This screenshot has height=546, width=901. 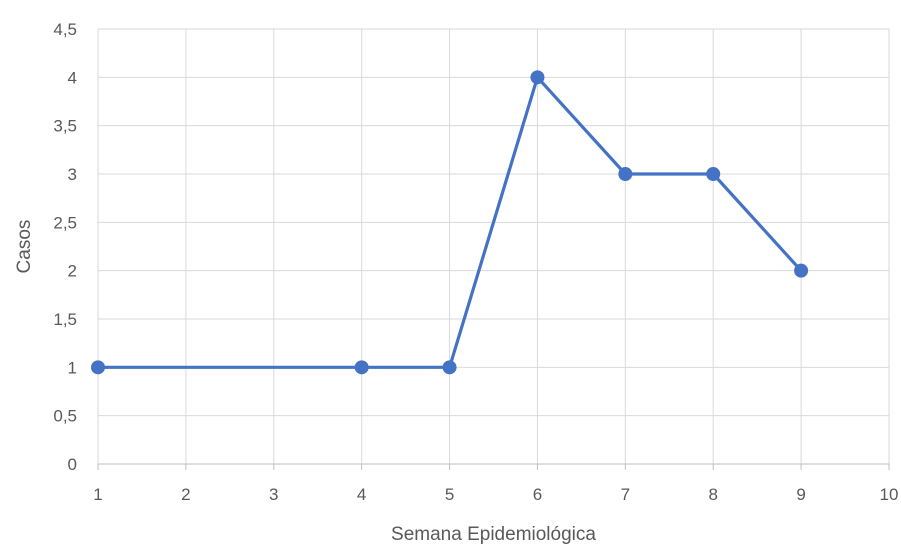 What do you see at coordinates (24, 247) in the screenshot?
I see `y-axis-title: Casos` at bounding box center [24, 247].